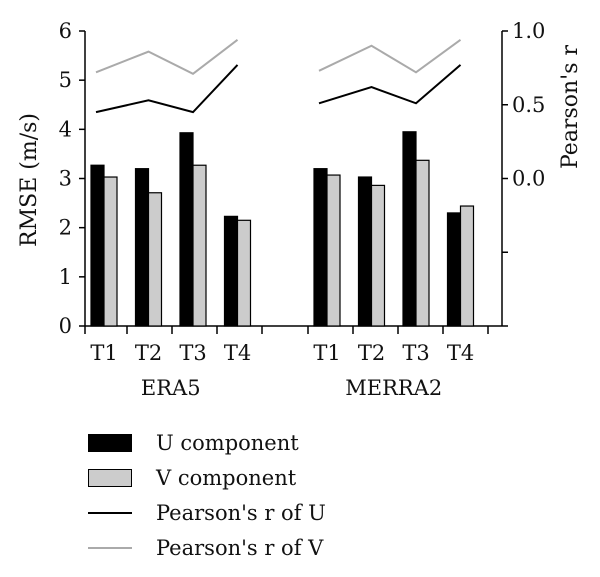  Describe the element at coordinates (570, 107) in the screenshot. I see `y2-axis-label: Pearson's r` at that location.